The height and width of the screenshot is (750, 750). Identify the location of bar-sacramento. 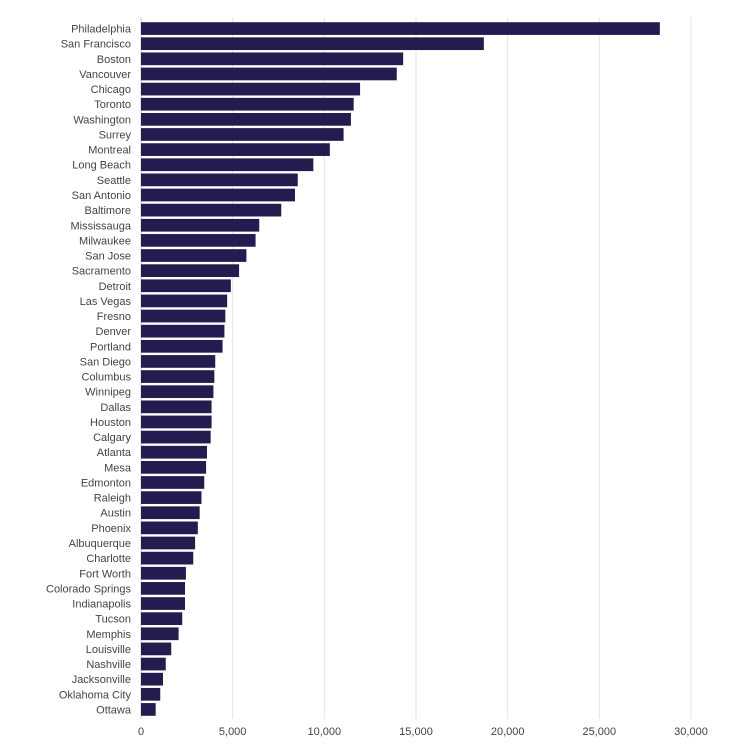
(190, 271).